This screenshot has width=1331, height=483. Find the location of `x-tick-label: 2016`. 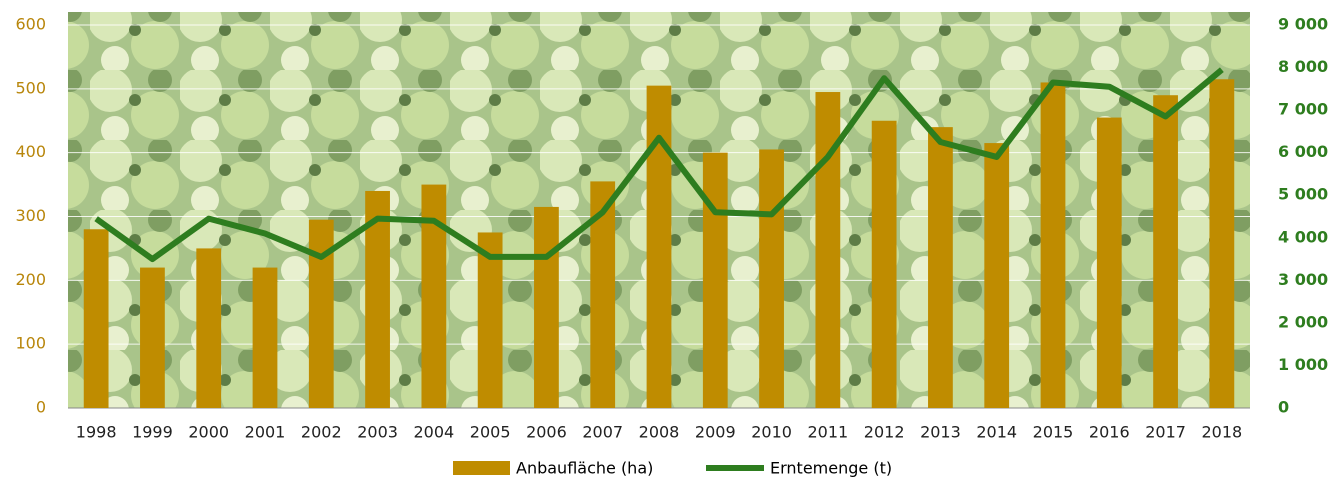

x-tick-label: 2016 is located at coordinates (1109, 432).